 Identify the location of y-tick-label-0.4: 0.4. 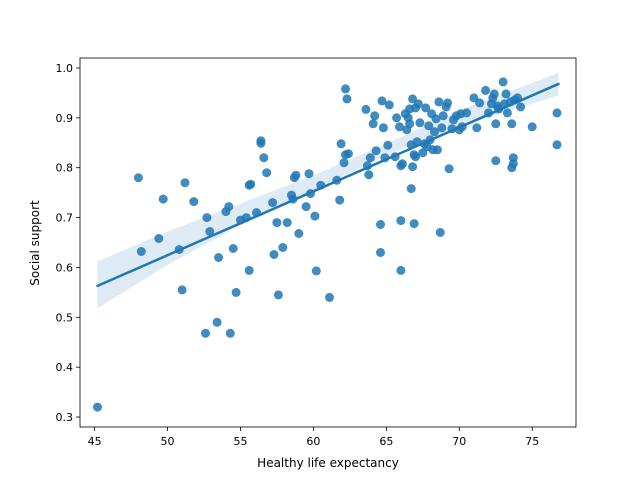
(65, 367).